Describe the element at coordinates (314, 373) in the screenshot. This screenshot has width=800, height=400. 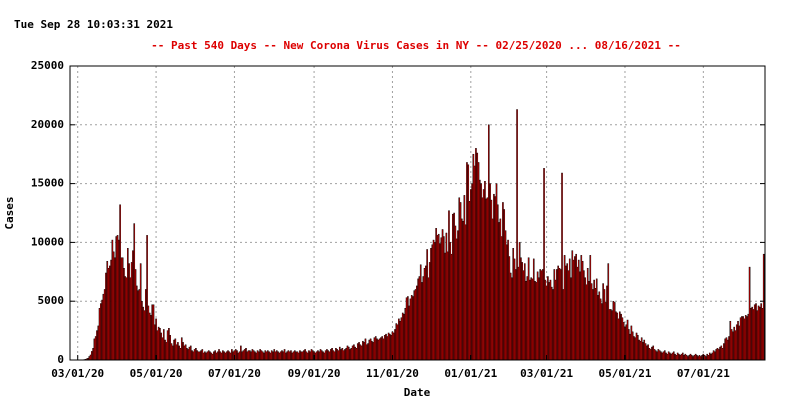
I see `x-tick-label: 09/01/20` at that location.